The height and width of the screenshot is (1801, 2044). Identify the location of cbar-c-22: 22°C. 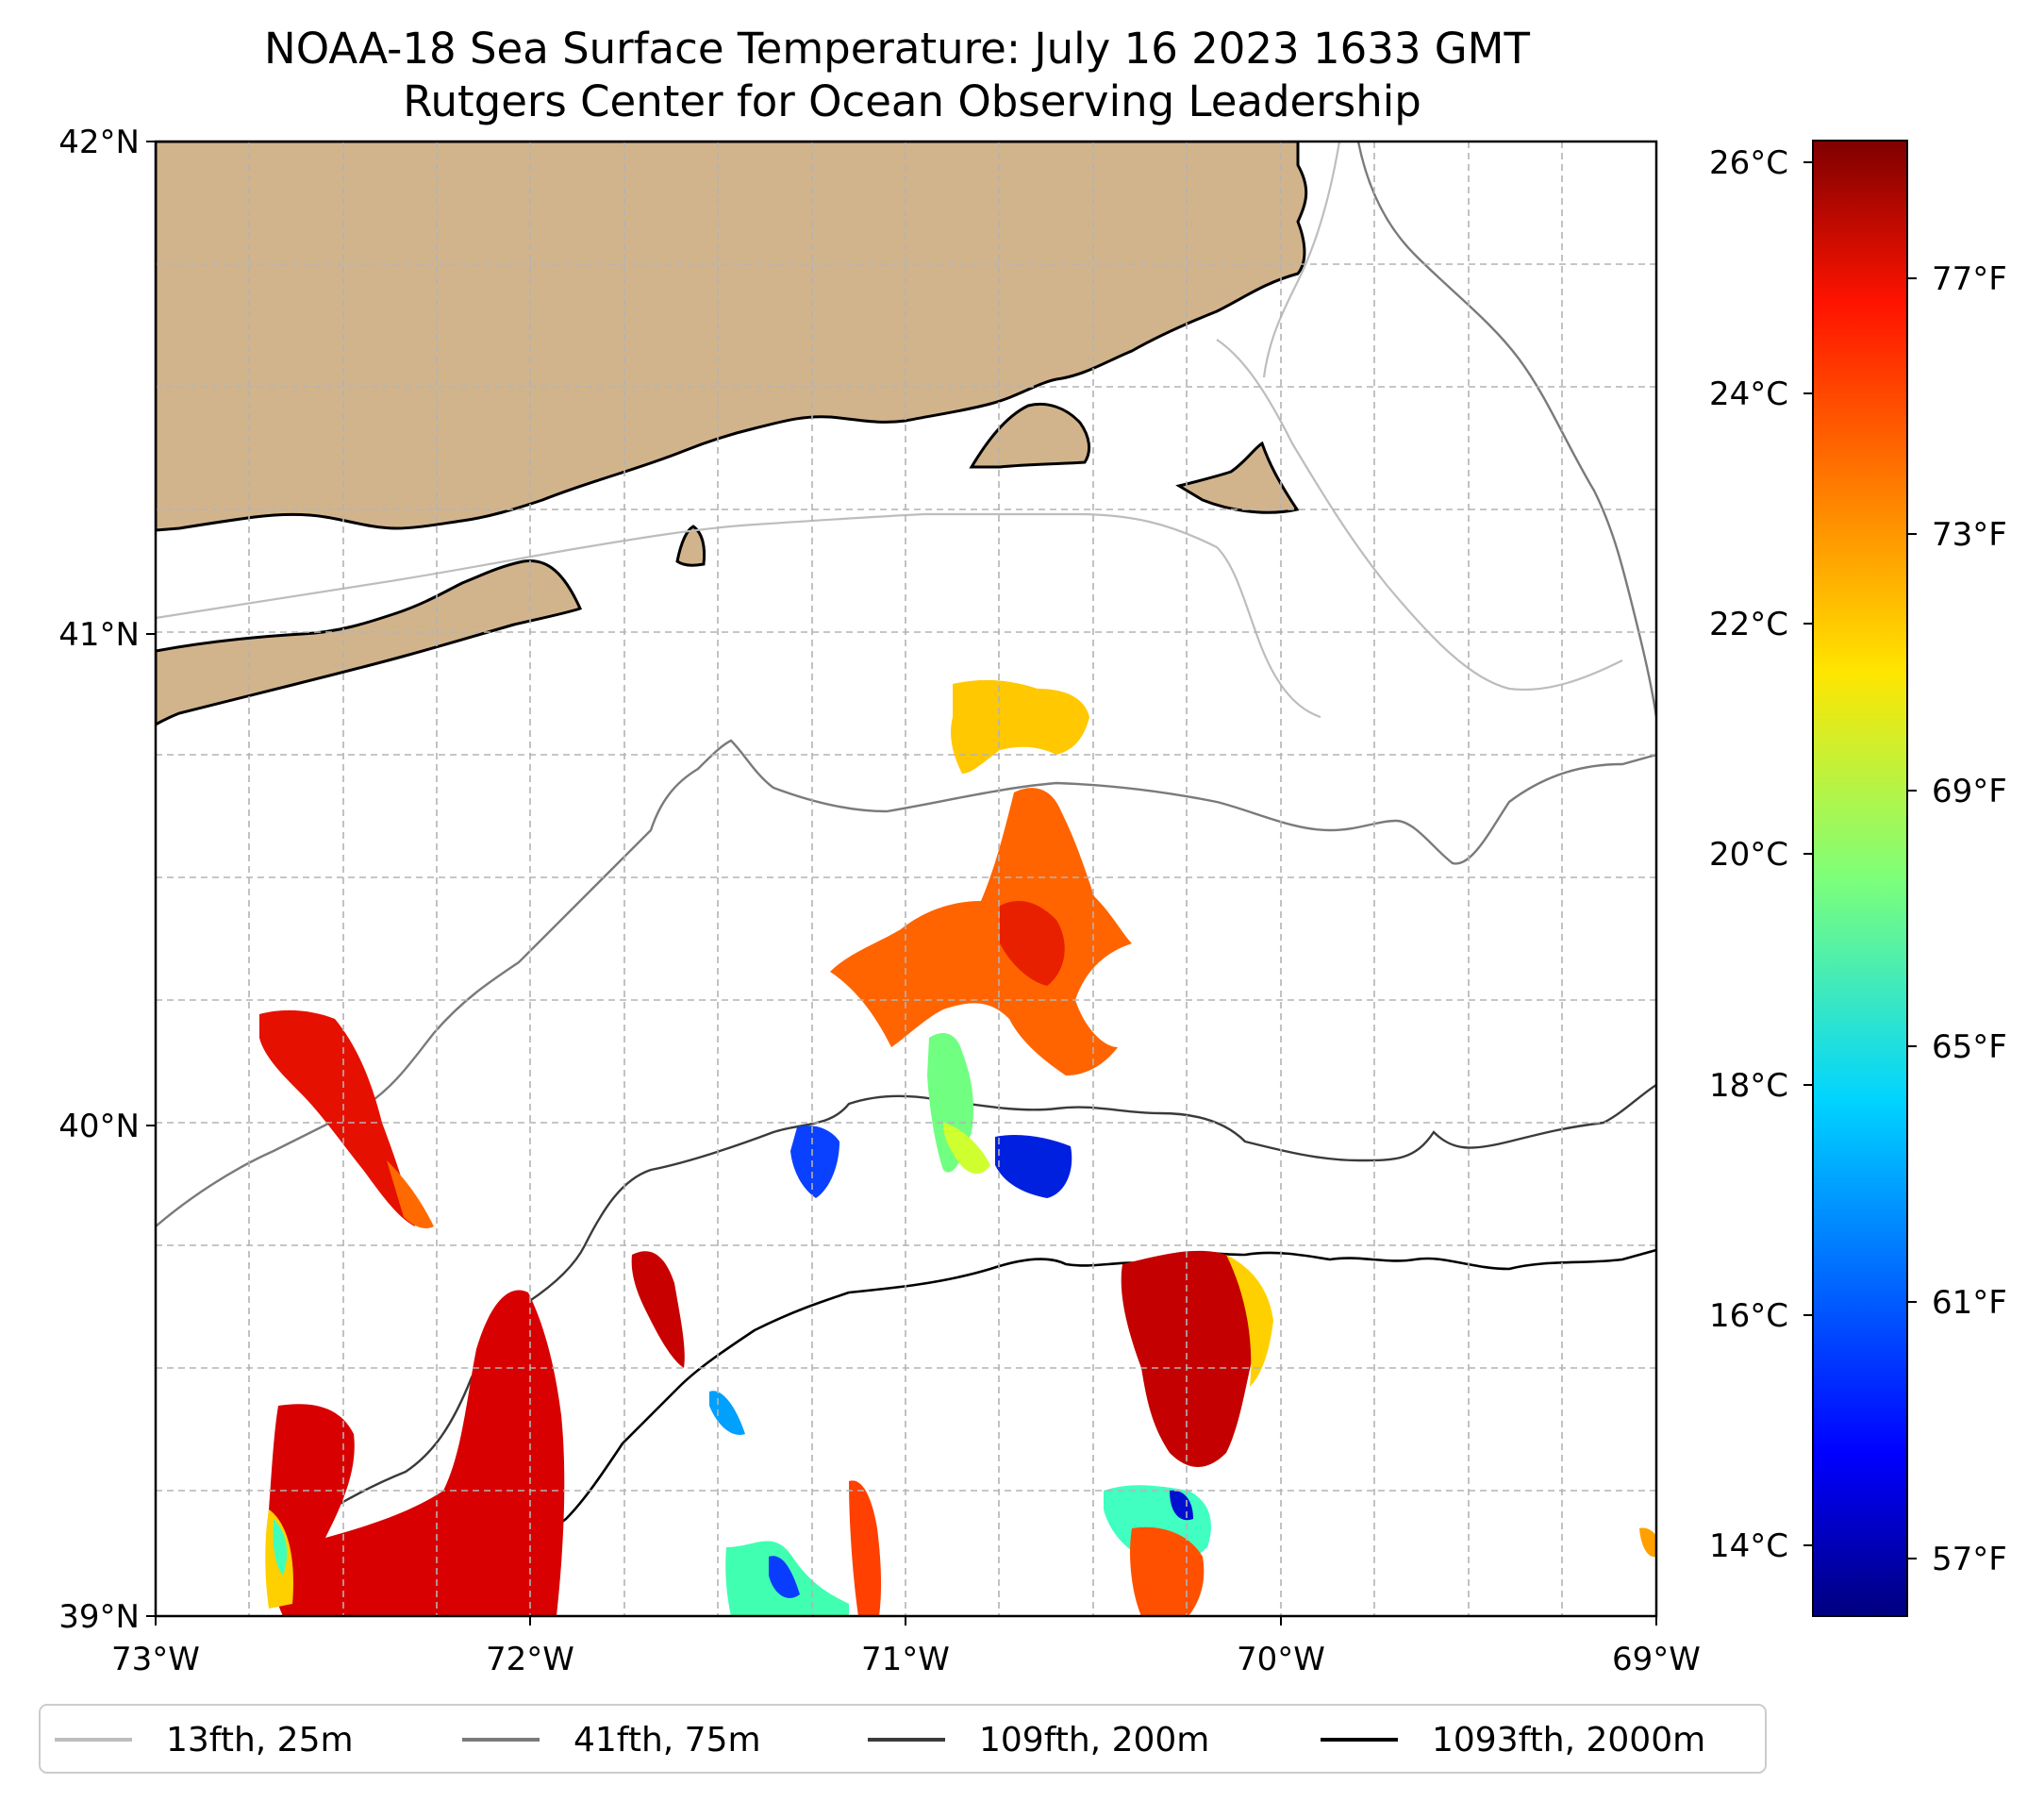
(1748, 624).